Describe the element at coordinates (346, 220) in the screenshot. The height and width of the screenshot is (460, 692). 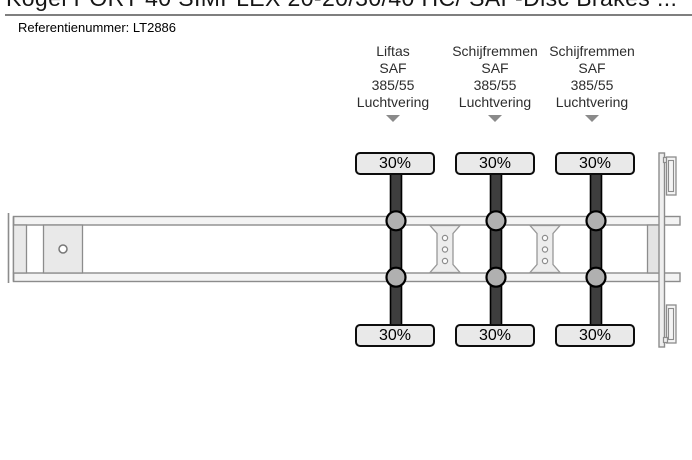
I see `chassis-top-rail` at that location.